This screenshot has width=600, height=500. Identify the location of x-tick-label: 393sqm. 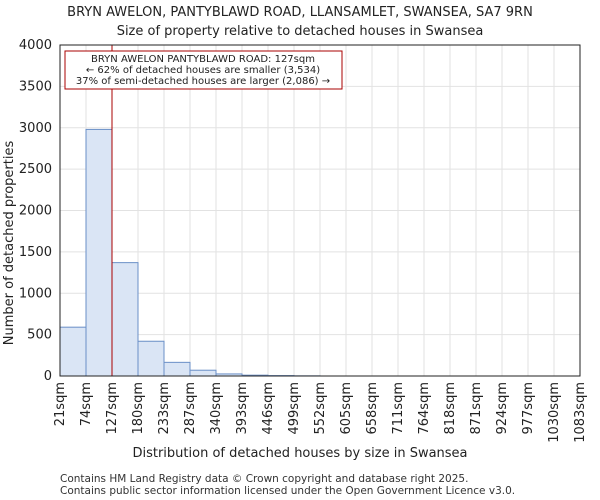
(242, 408).